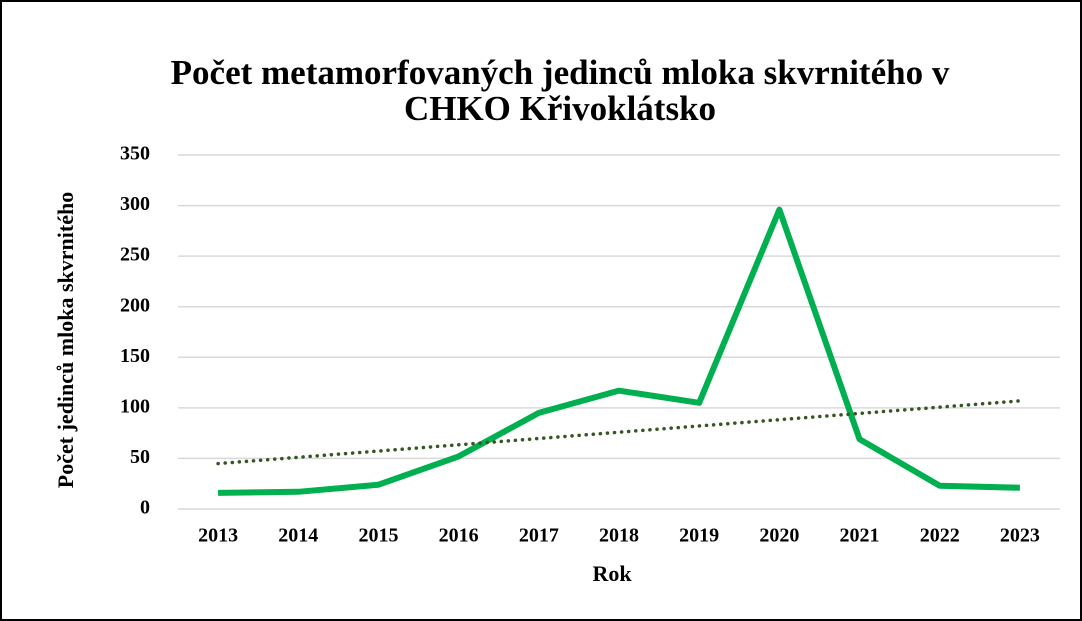  I want to click on x-tick-label: 2019, so click(699, 536).